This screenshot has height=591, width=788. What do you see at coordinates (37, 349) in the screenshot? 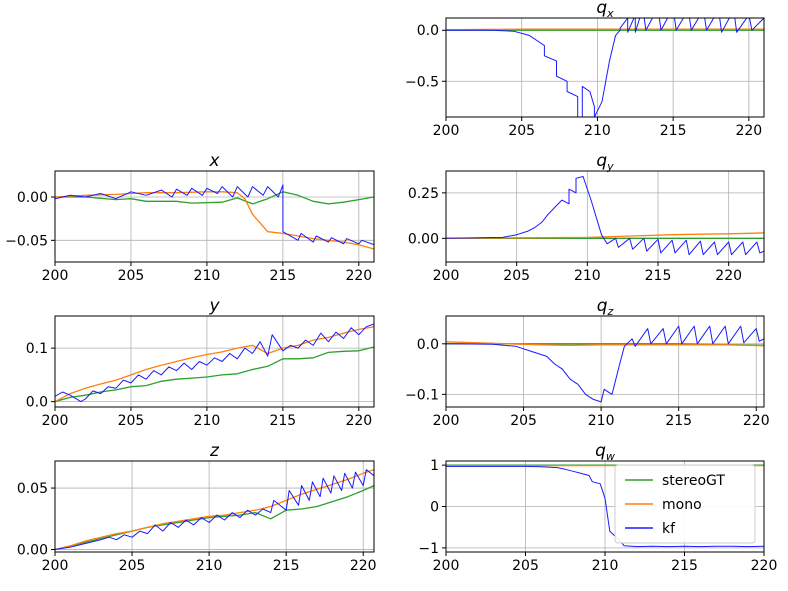
I see `y-tick-label: 0.1` at bounding box center [37, 349].